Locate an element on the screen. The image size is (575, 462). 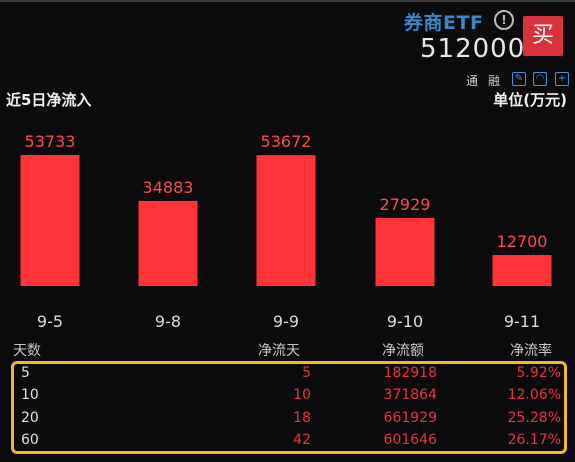
row-net-amount: 601646 is located at coordinates (410, 440).